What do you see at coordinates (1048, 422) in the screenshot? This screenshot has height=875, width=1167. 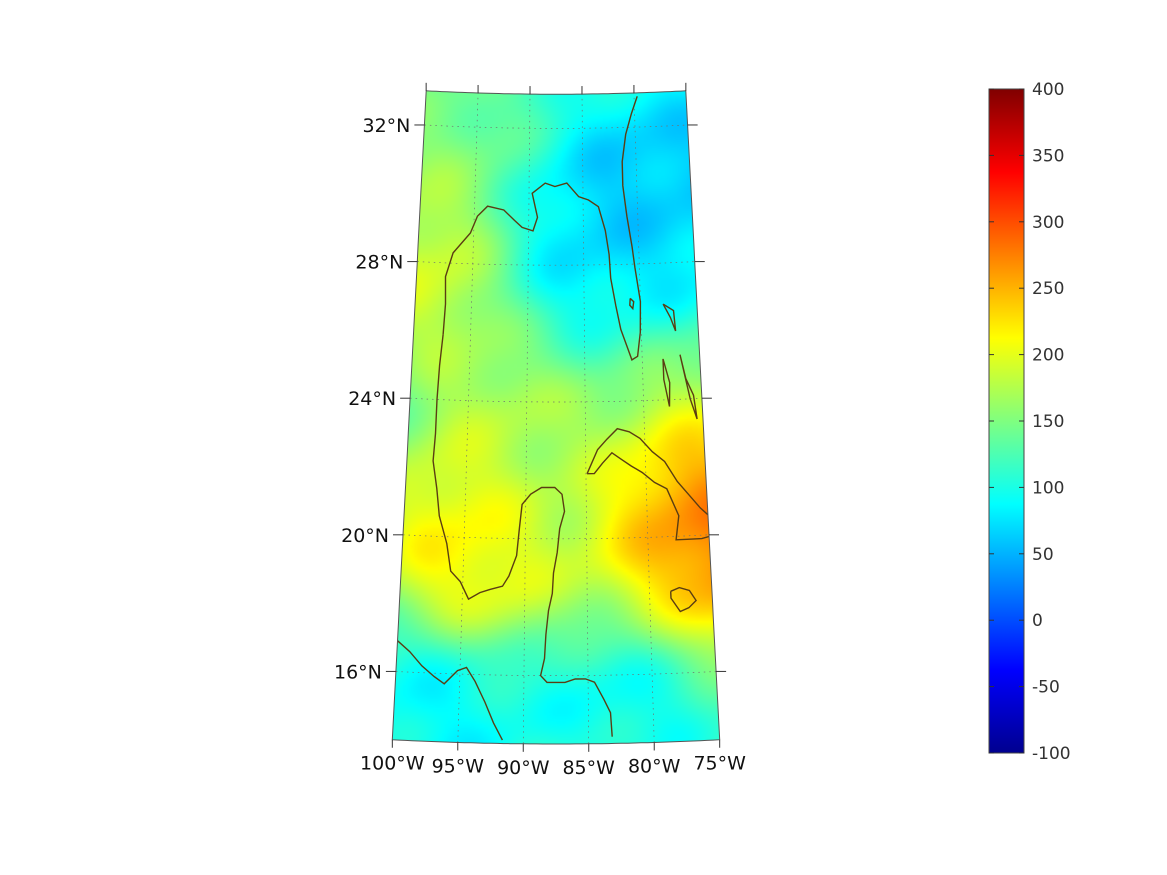 I see `colorbar-tick-label: 150` at bounding box center [1048, 422].